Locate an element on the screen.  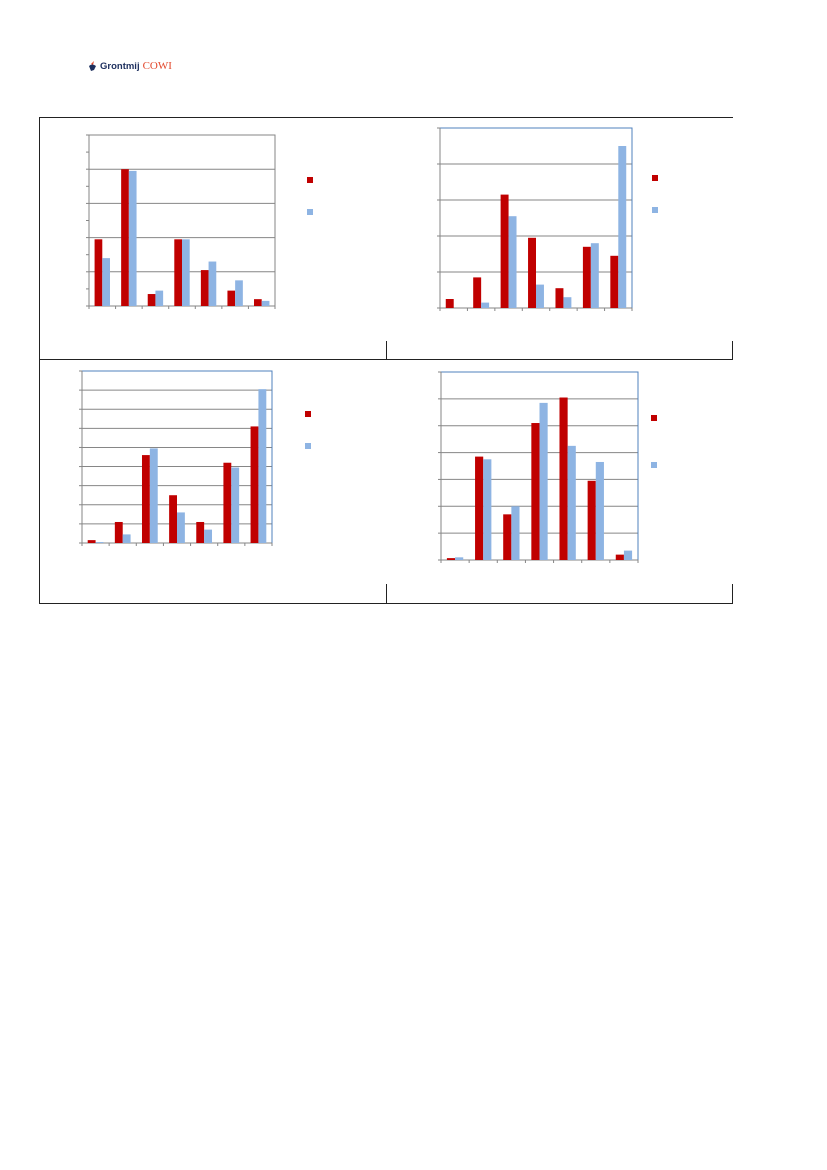
frame-right-edge-bottom is located at coordinates (732, 594).